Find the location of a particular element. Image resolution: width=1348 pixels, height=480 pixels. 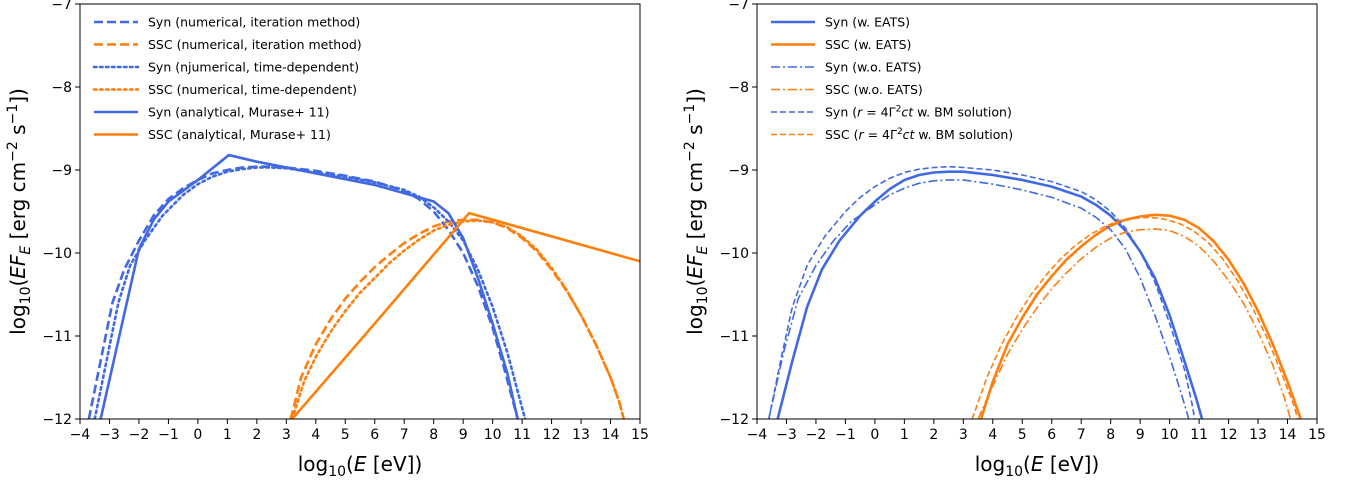

legend-label: Syn (w. EATS) is located at coordinates (867, 22).